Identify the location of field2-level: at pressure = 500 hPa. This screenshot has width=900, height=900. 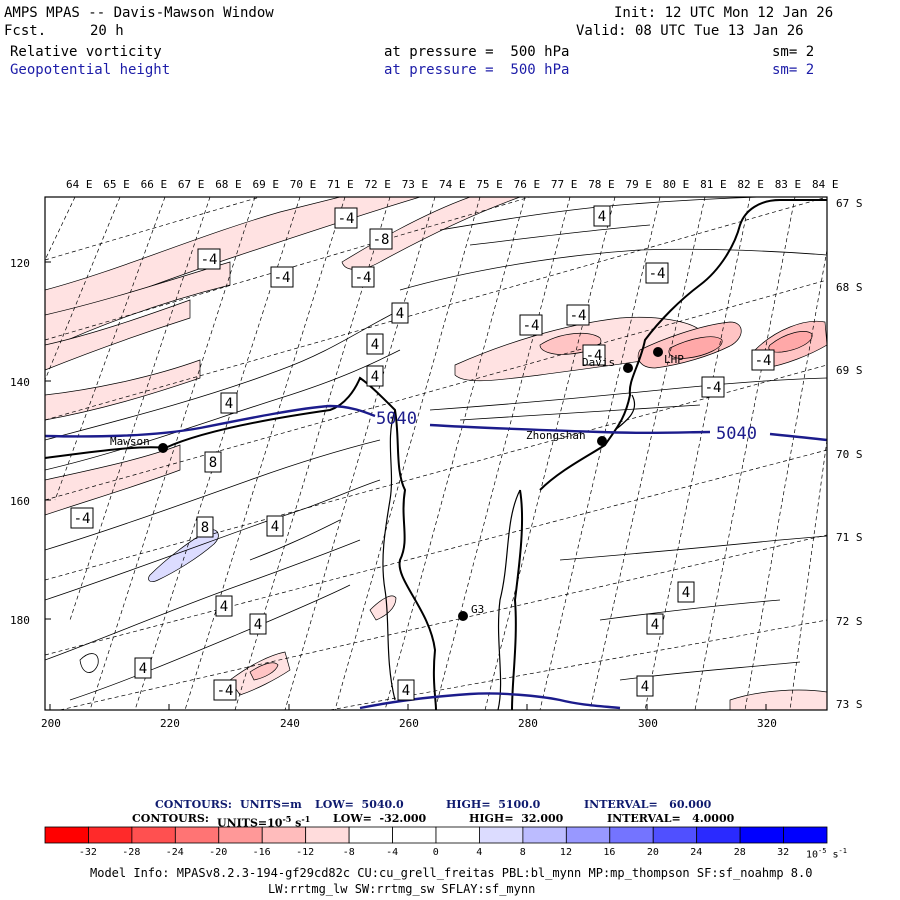
(477, 70).